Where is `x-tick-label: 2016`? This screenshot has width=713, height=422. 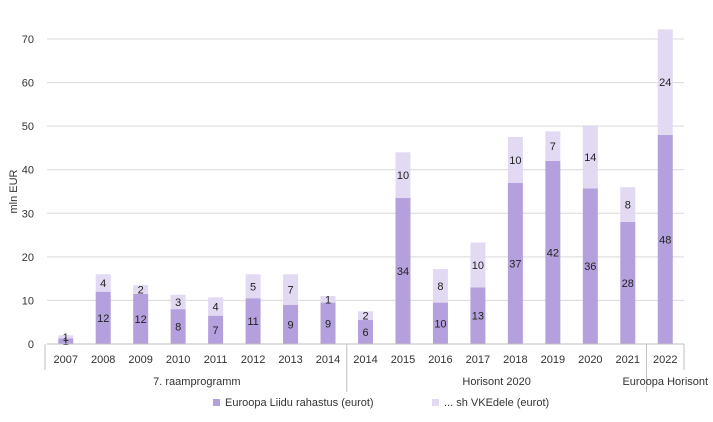
x-tick-label: 2016 is located at coordinates (440, 360).